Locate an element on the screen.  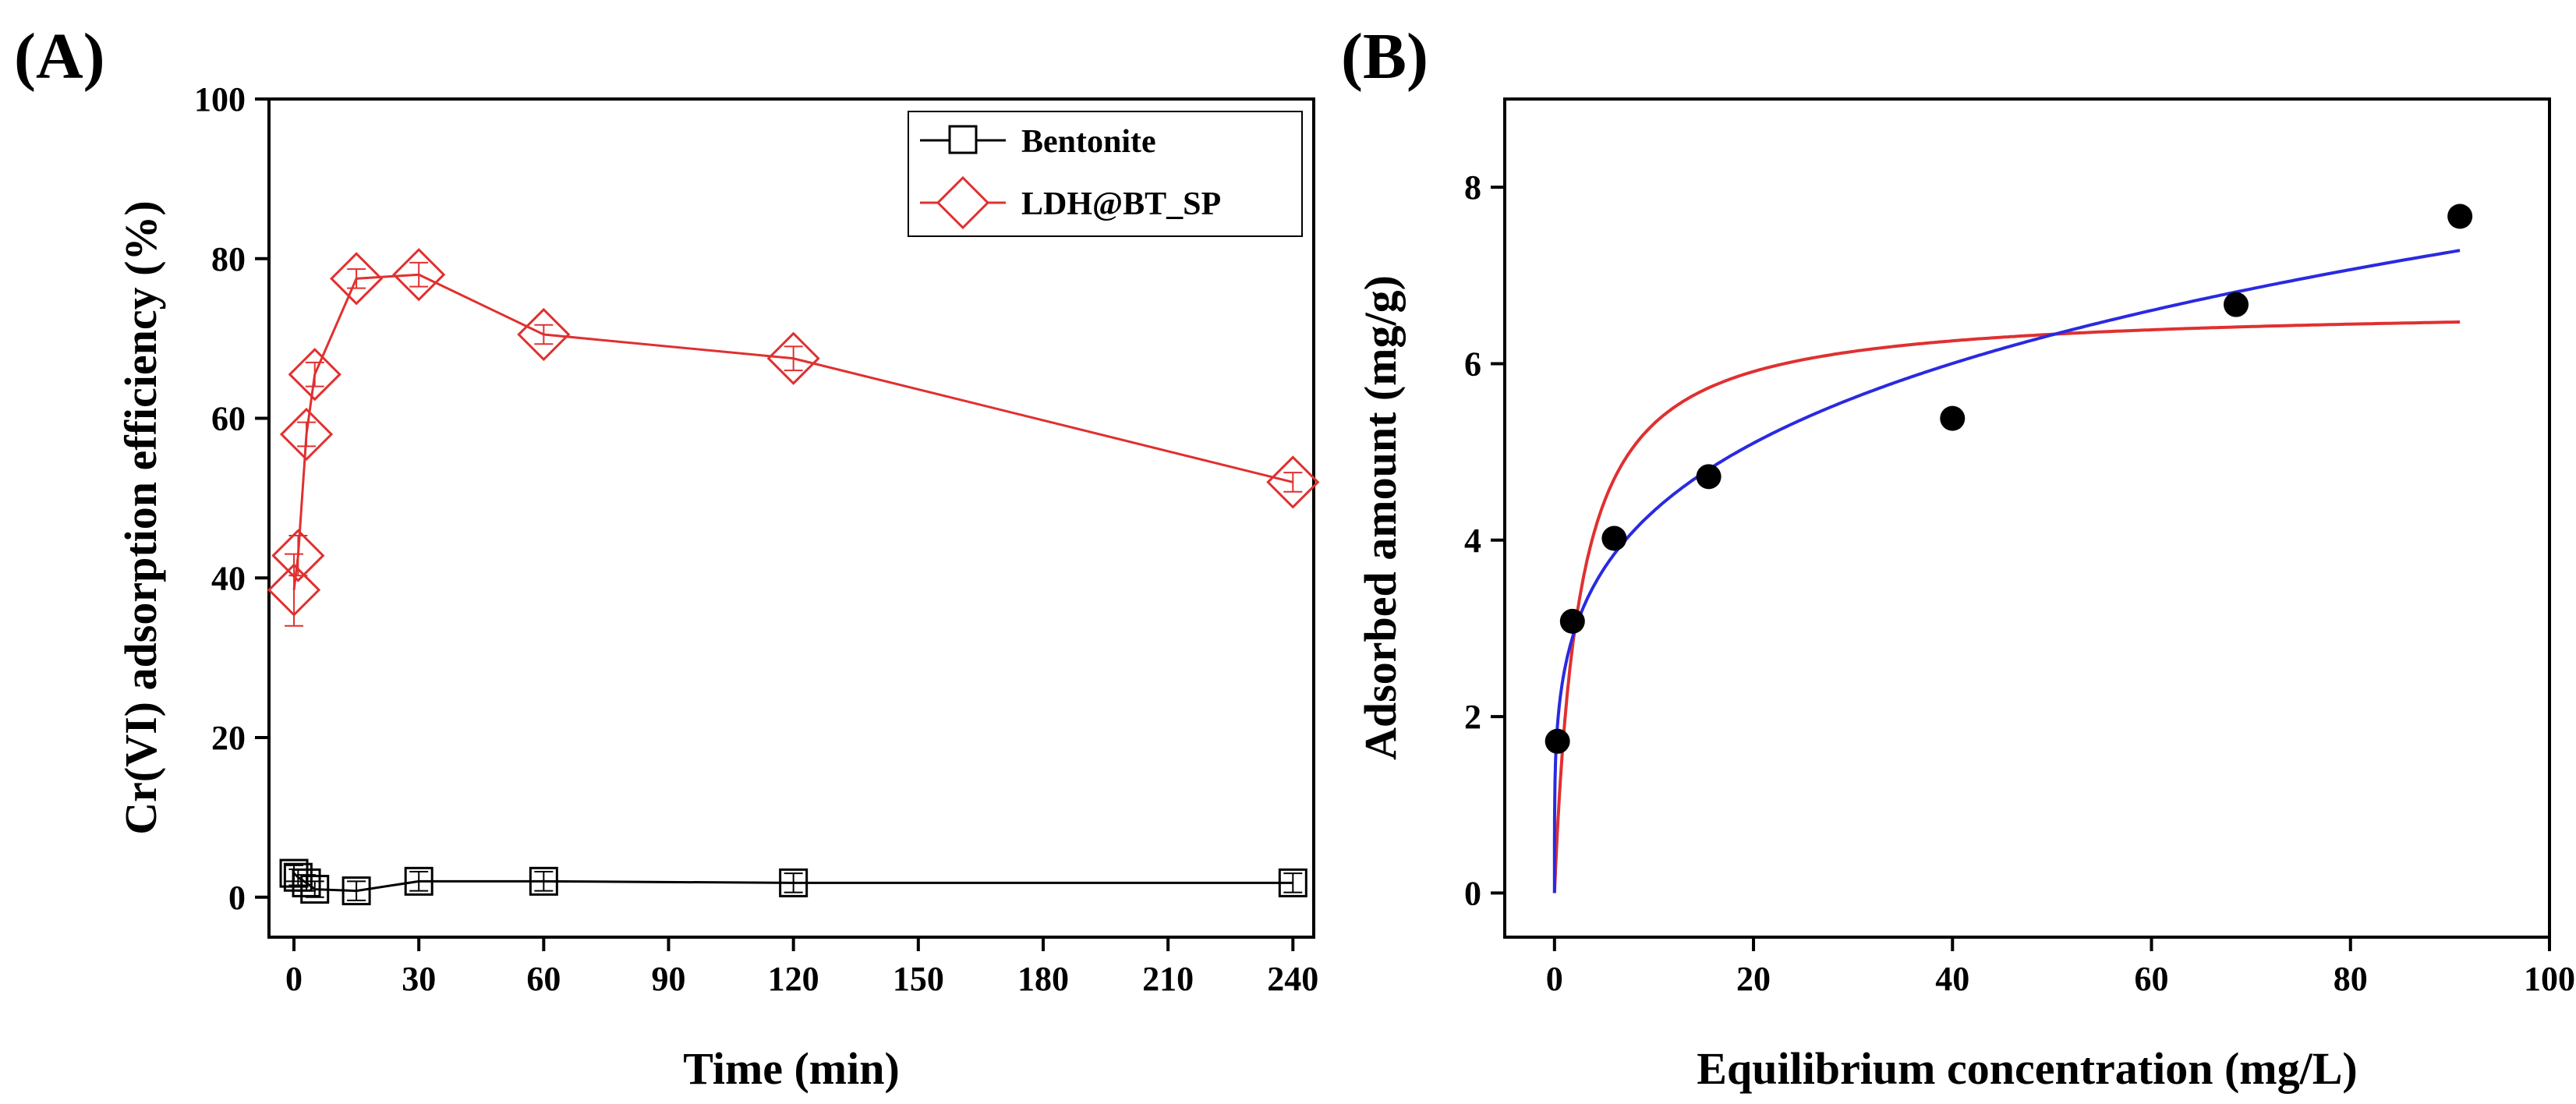
series-line-ldh is located at coordinates (792, 431).